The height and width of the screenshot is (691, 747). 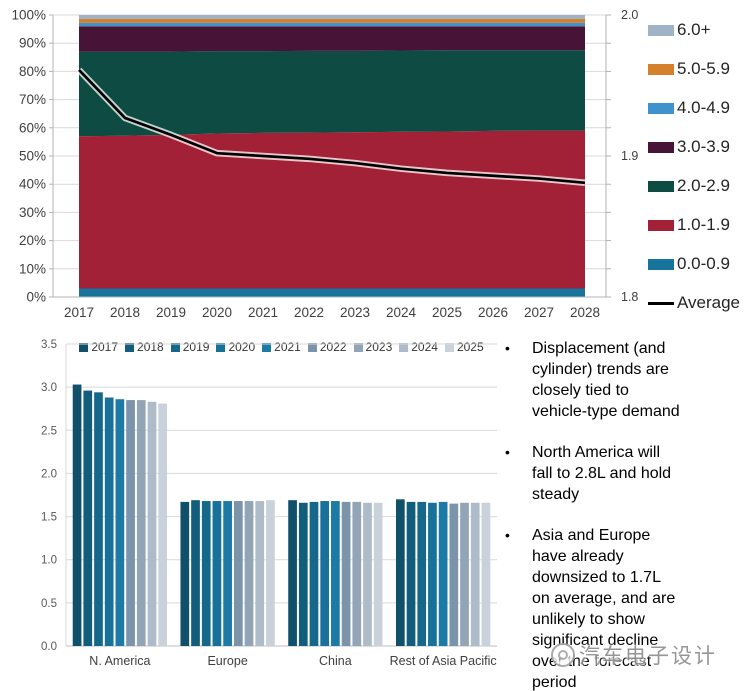 I want to click on legend-item-4.0-4.9: 4.0-4.9, so click(x=694, y=107).